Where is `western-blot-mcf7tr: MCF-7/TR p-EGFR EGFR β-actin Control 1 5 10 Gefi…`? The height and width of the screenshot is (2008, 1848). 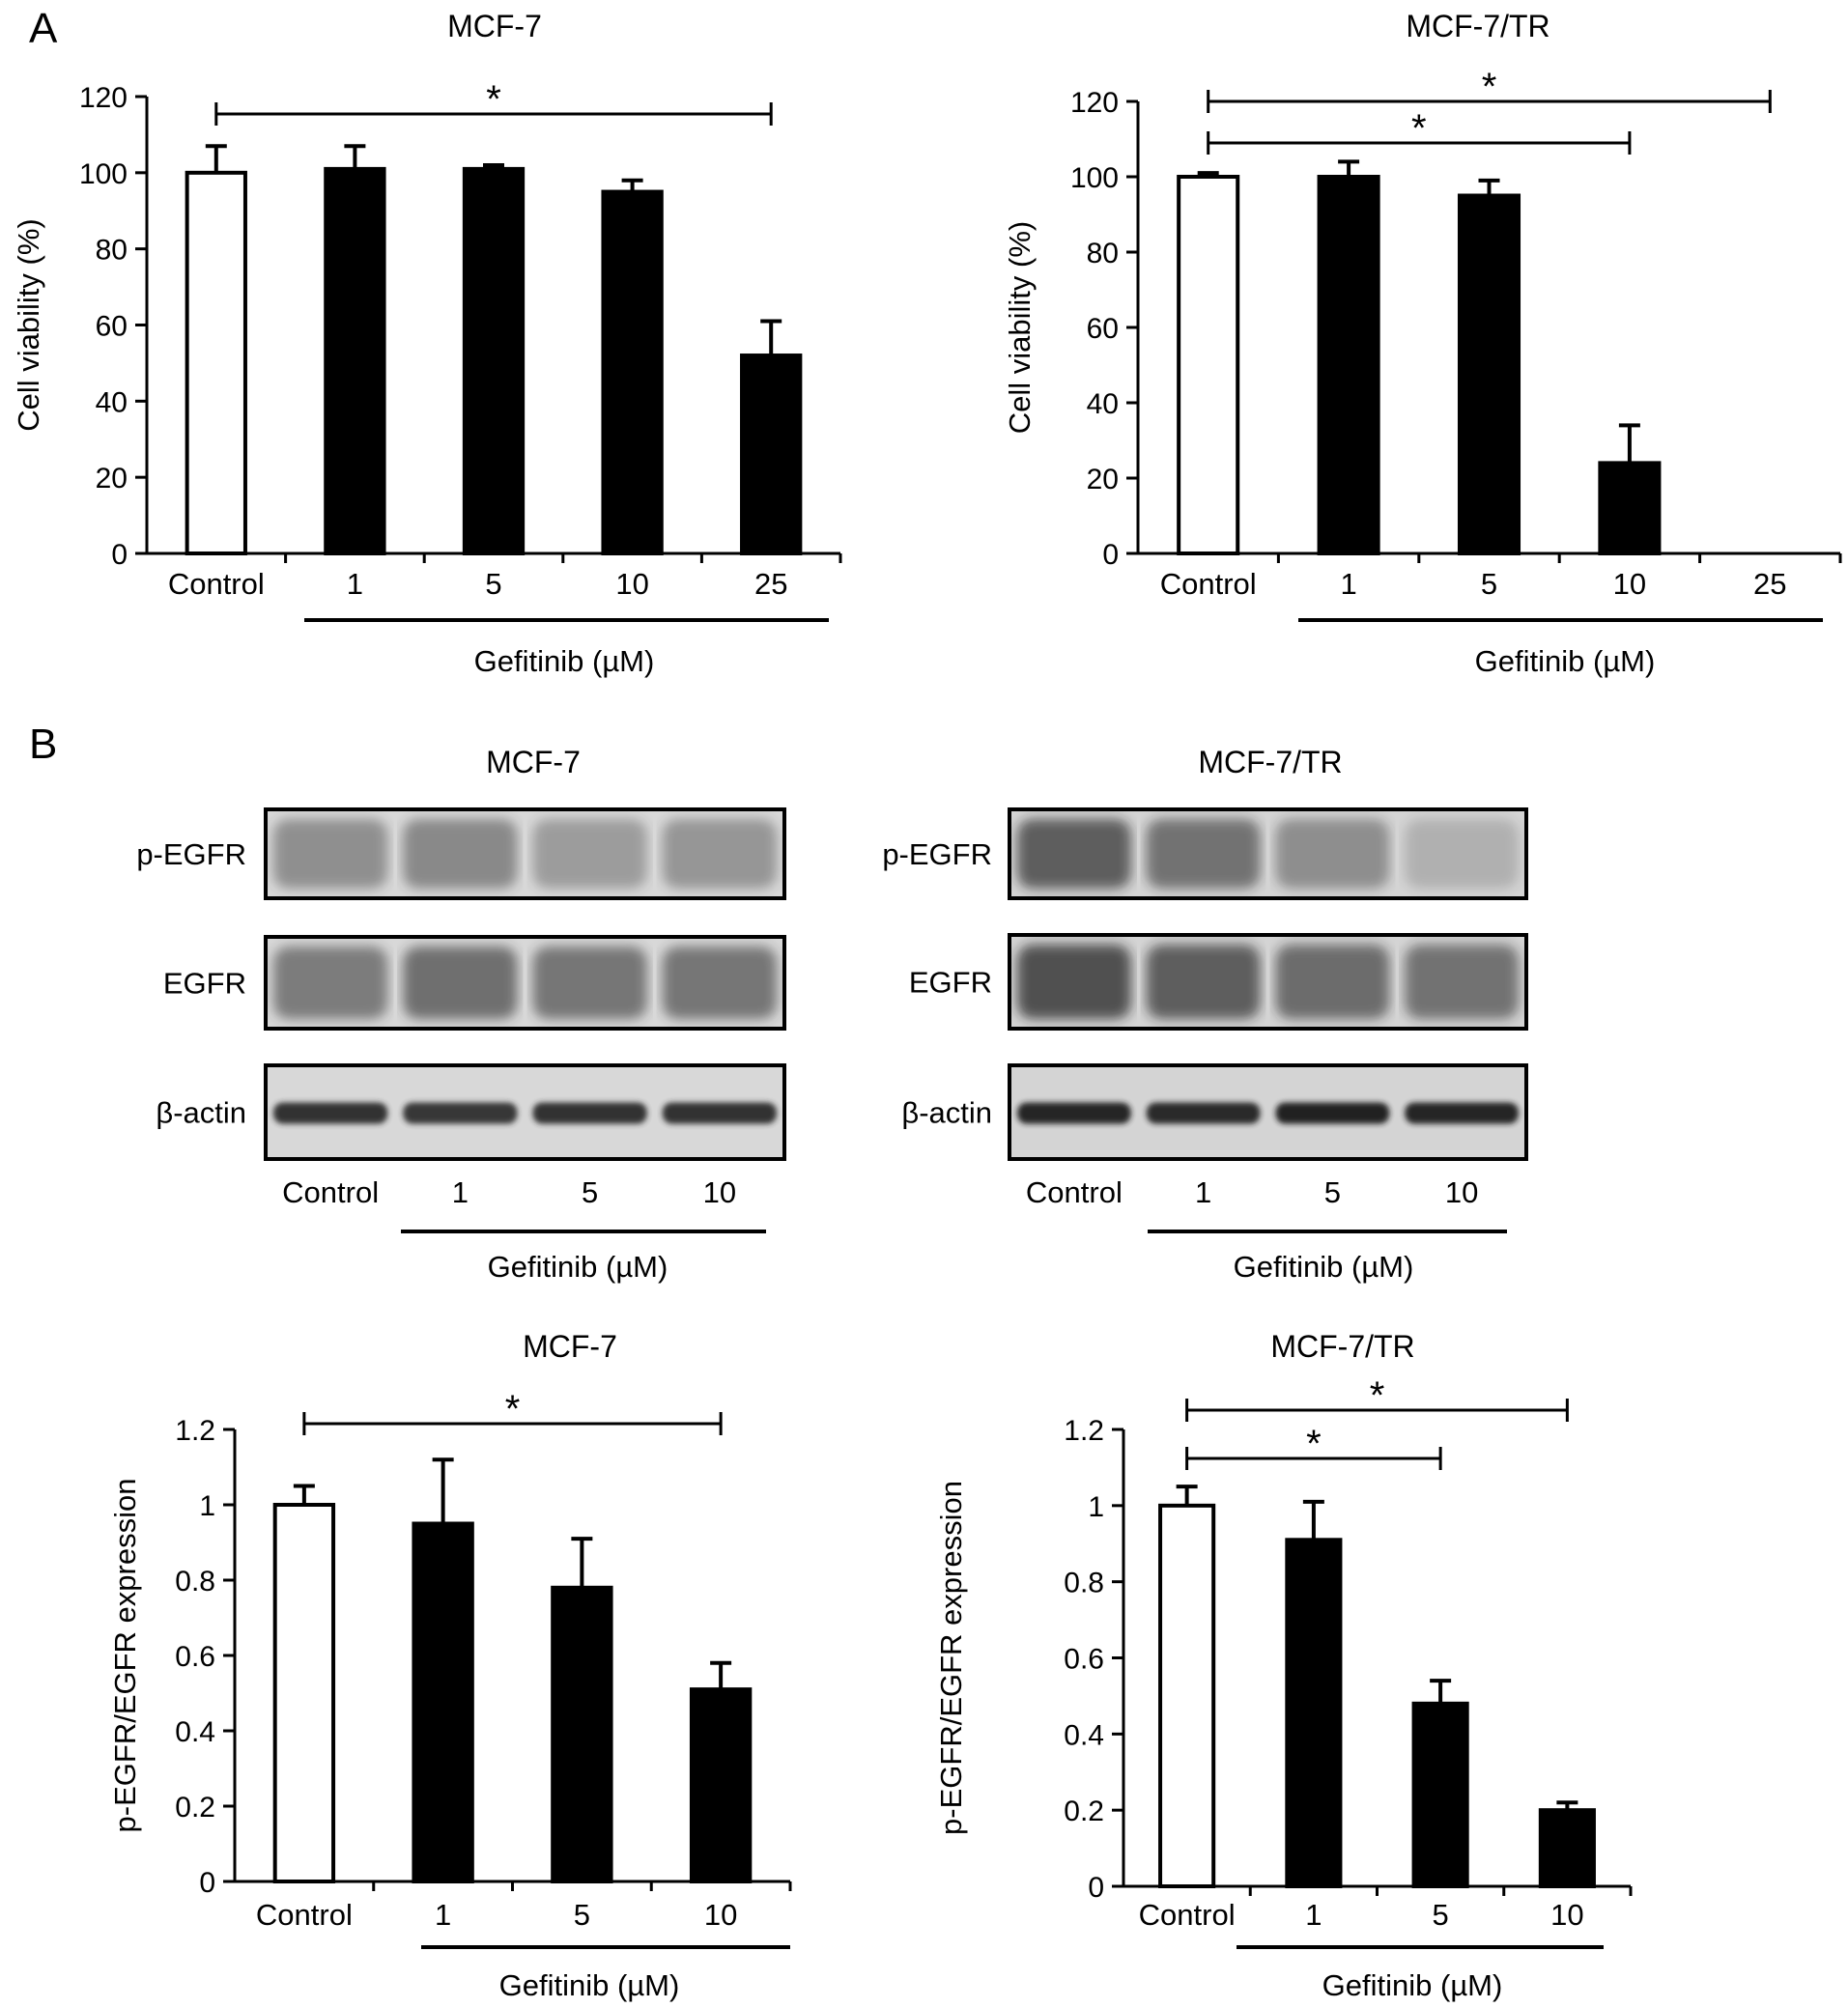 western-blot-mcf7tr: MCF-7/TR p-EGFR EGFR β-actin Control 1 5 10 Gefi… is located at coordinates (1205, 1015).